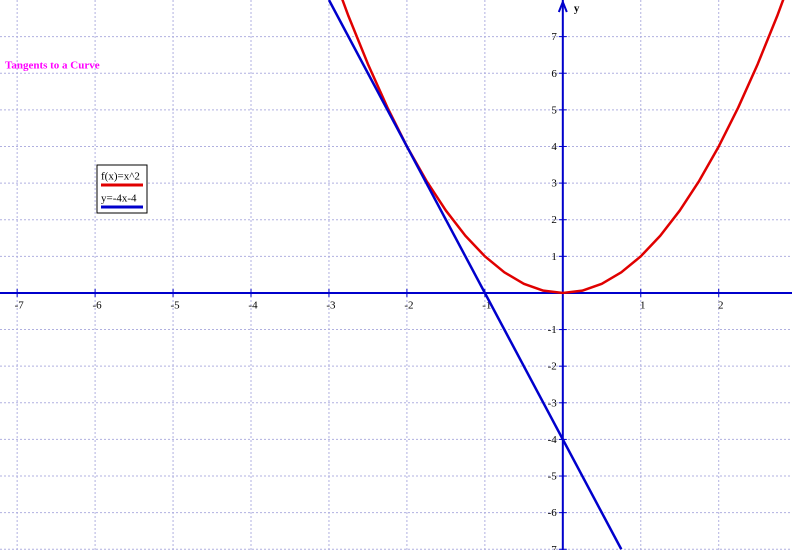 This screenshot has width=792, height=550. Describe the element at coordinates (553, 513) in the screenshot. I see `y-tick-label: -6` at that location.